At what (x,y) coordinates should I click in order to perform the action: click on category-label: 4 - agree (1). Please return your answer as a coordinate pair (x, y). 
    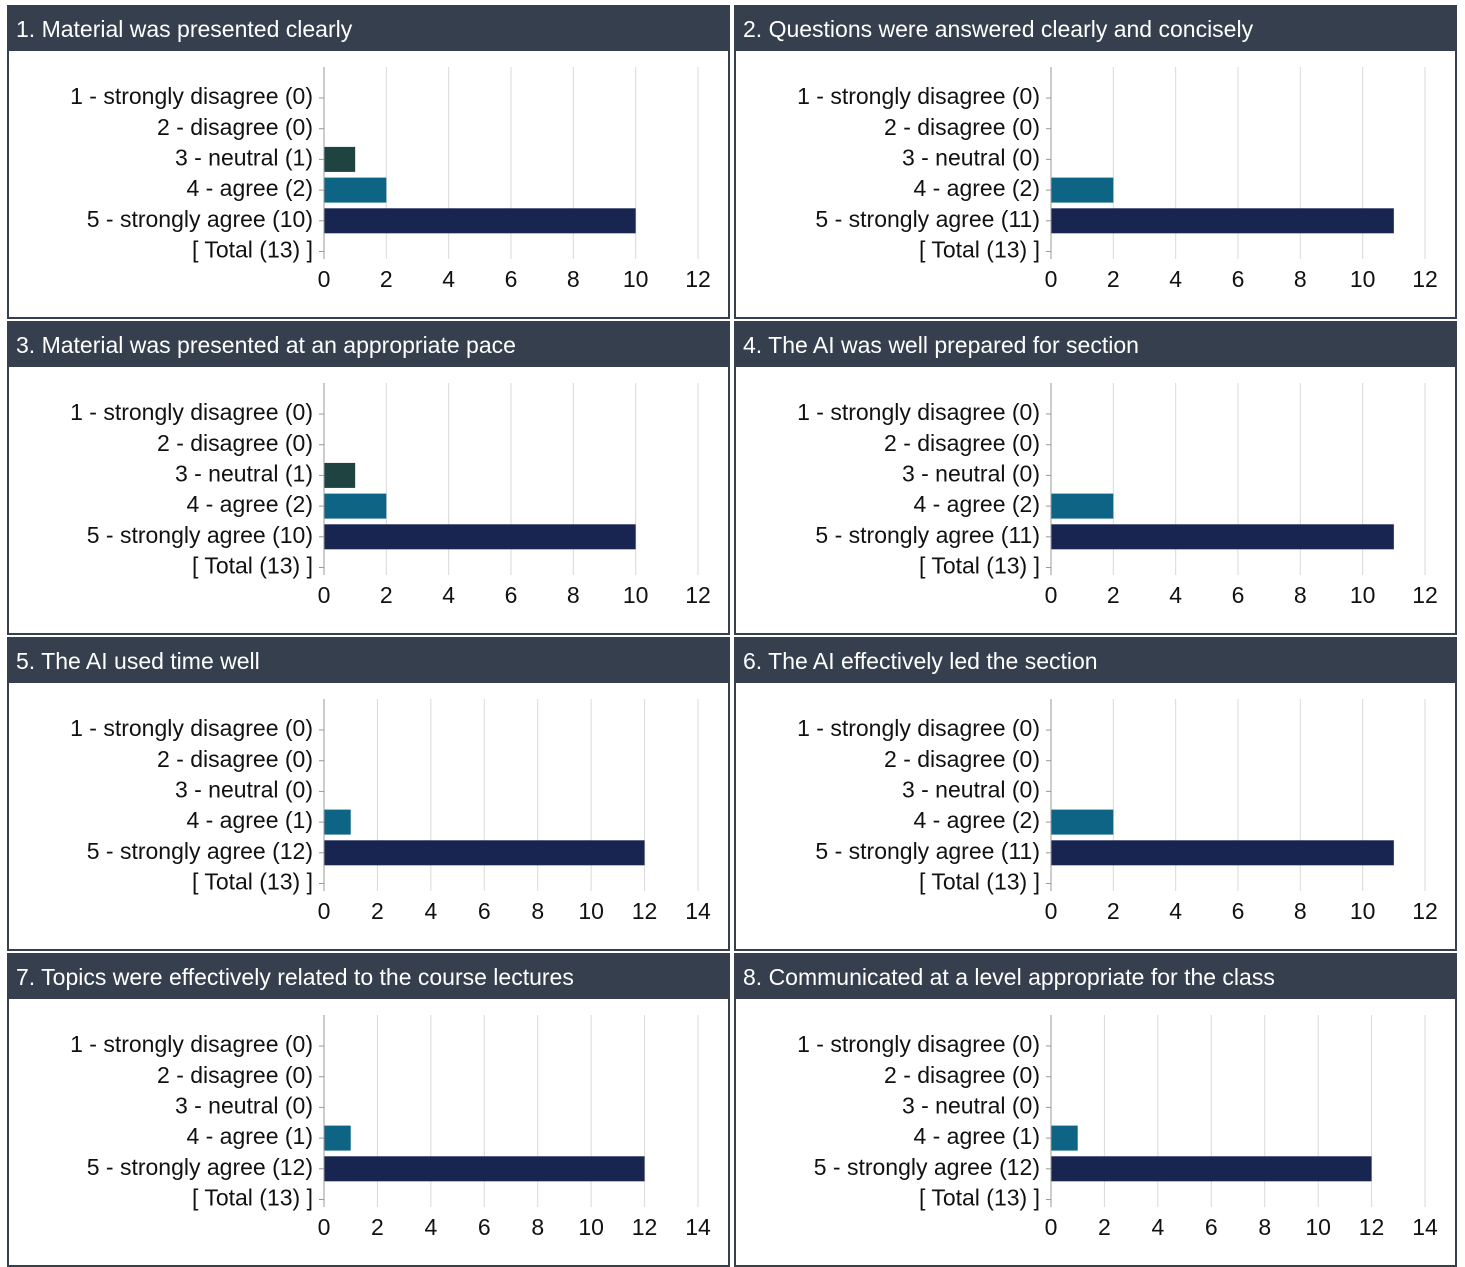
    Looking at the image, I should click on (249, 820).